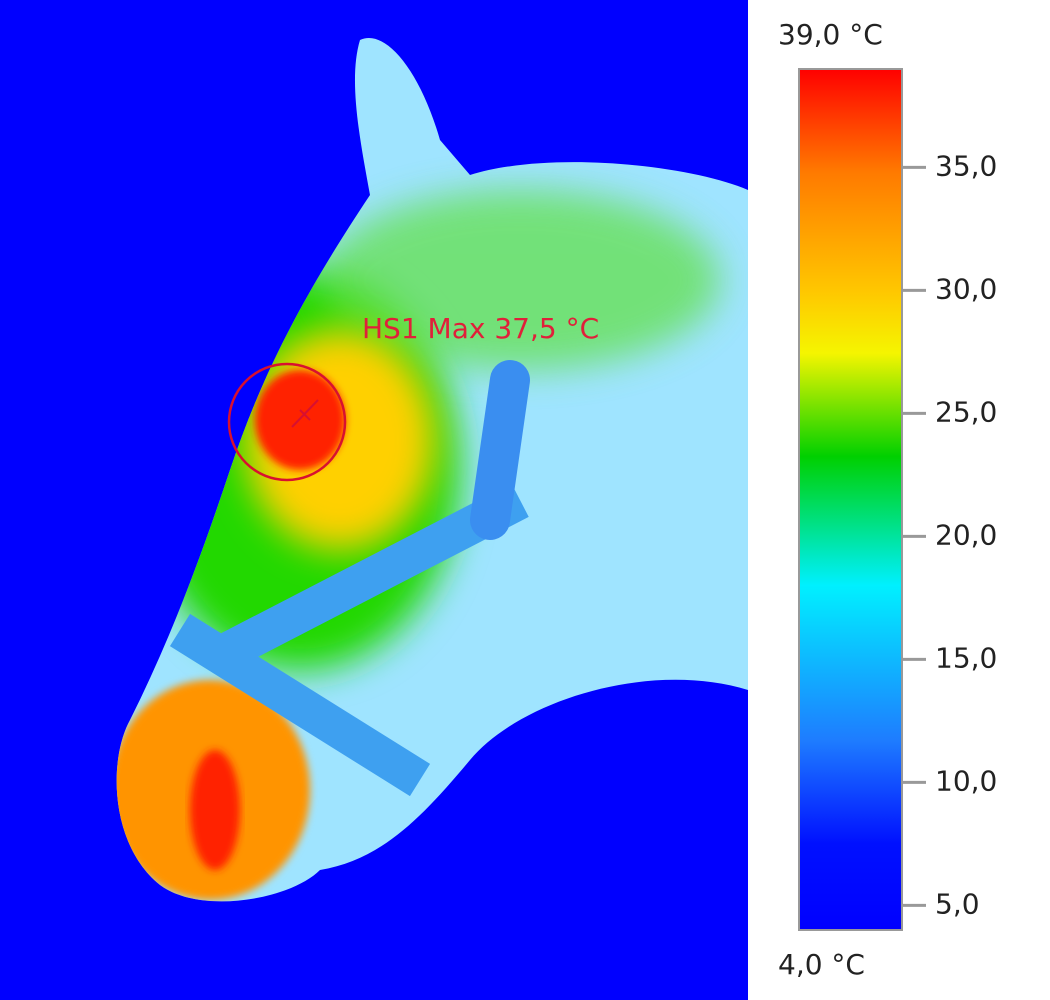 This screenshot has width=1050, height=1000. Describe the element at coordinates (305, 413) in the screenshot. I see `hotspot-cross` at that location.